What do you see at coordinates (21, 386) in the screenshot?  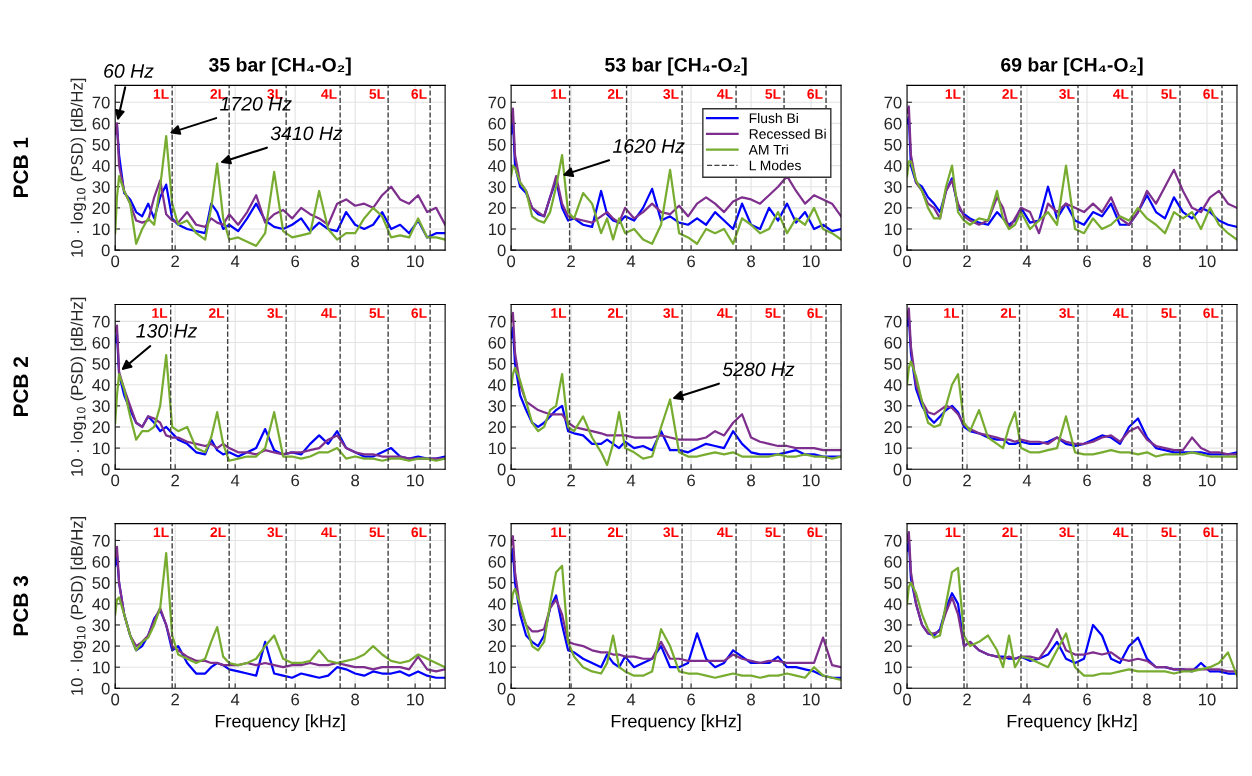 I see `text: PCB 2` at bounding box center [21, 386].